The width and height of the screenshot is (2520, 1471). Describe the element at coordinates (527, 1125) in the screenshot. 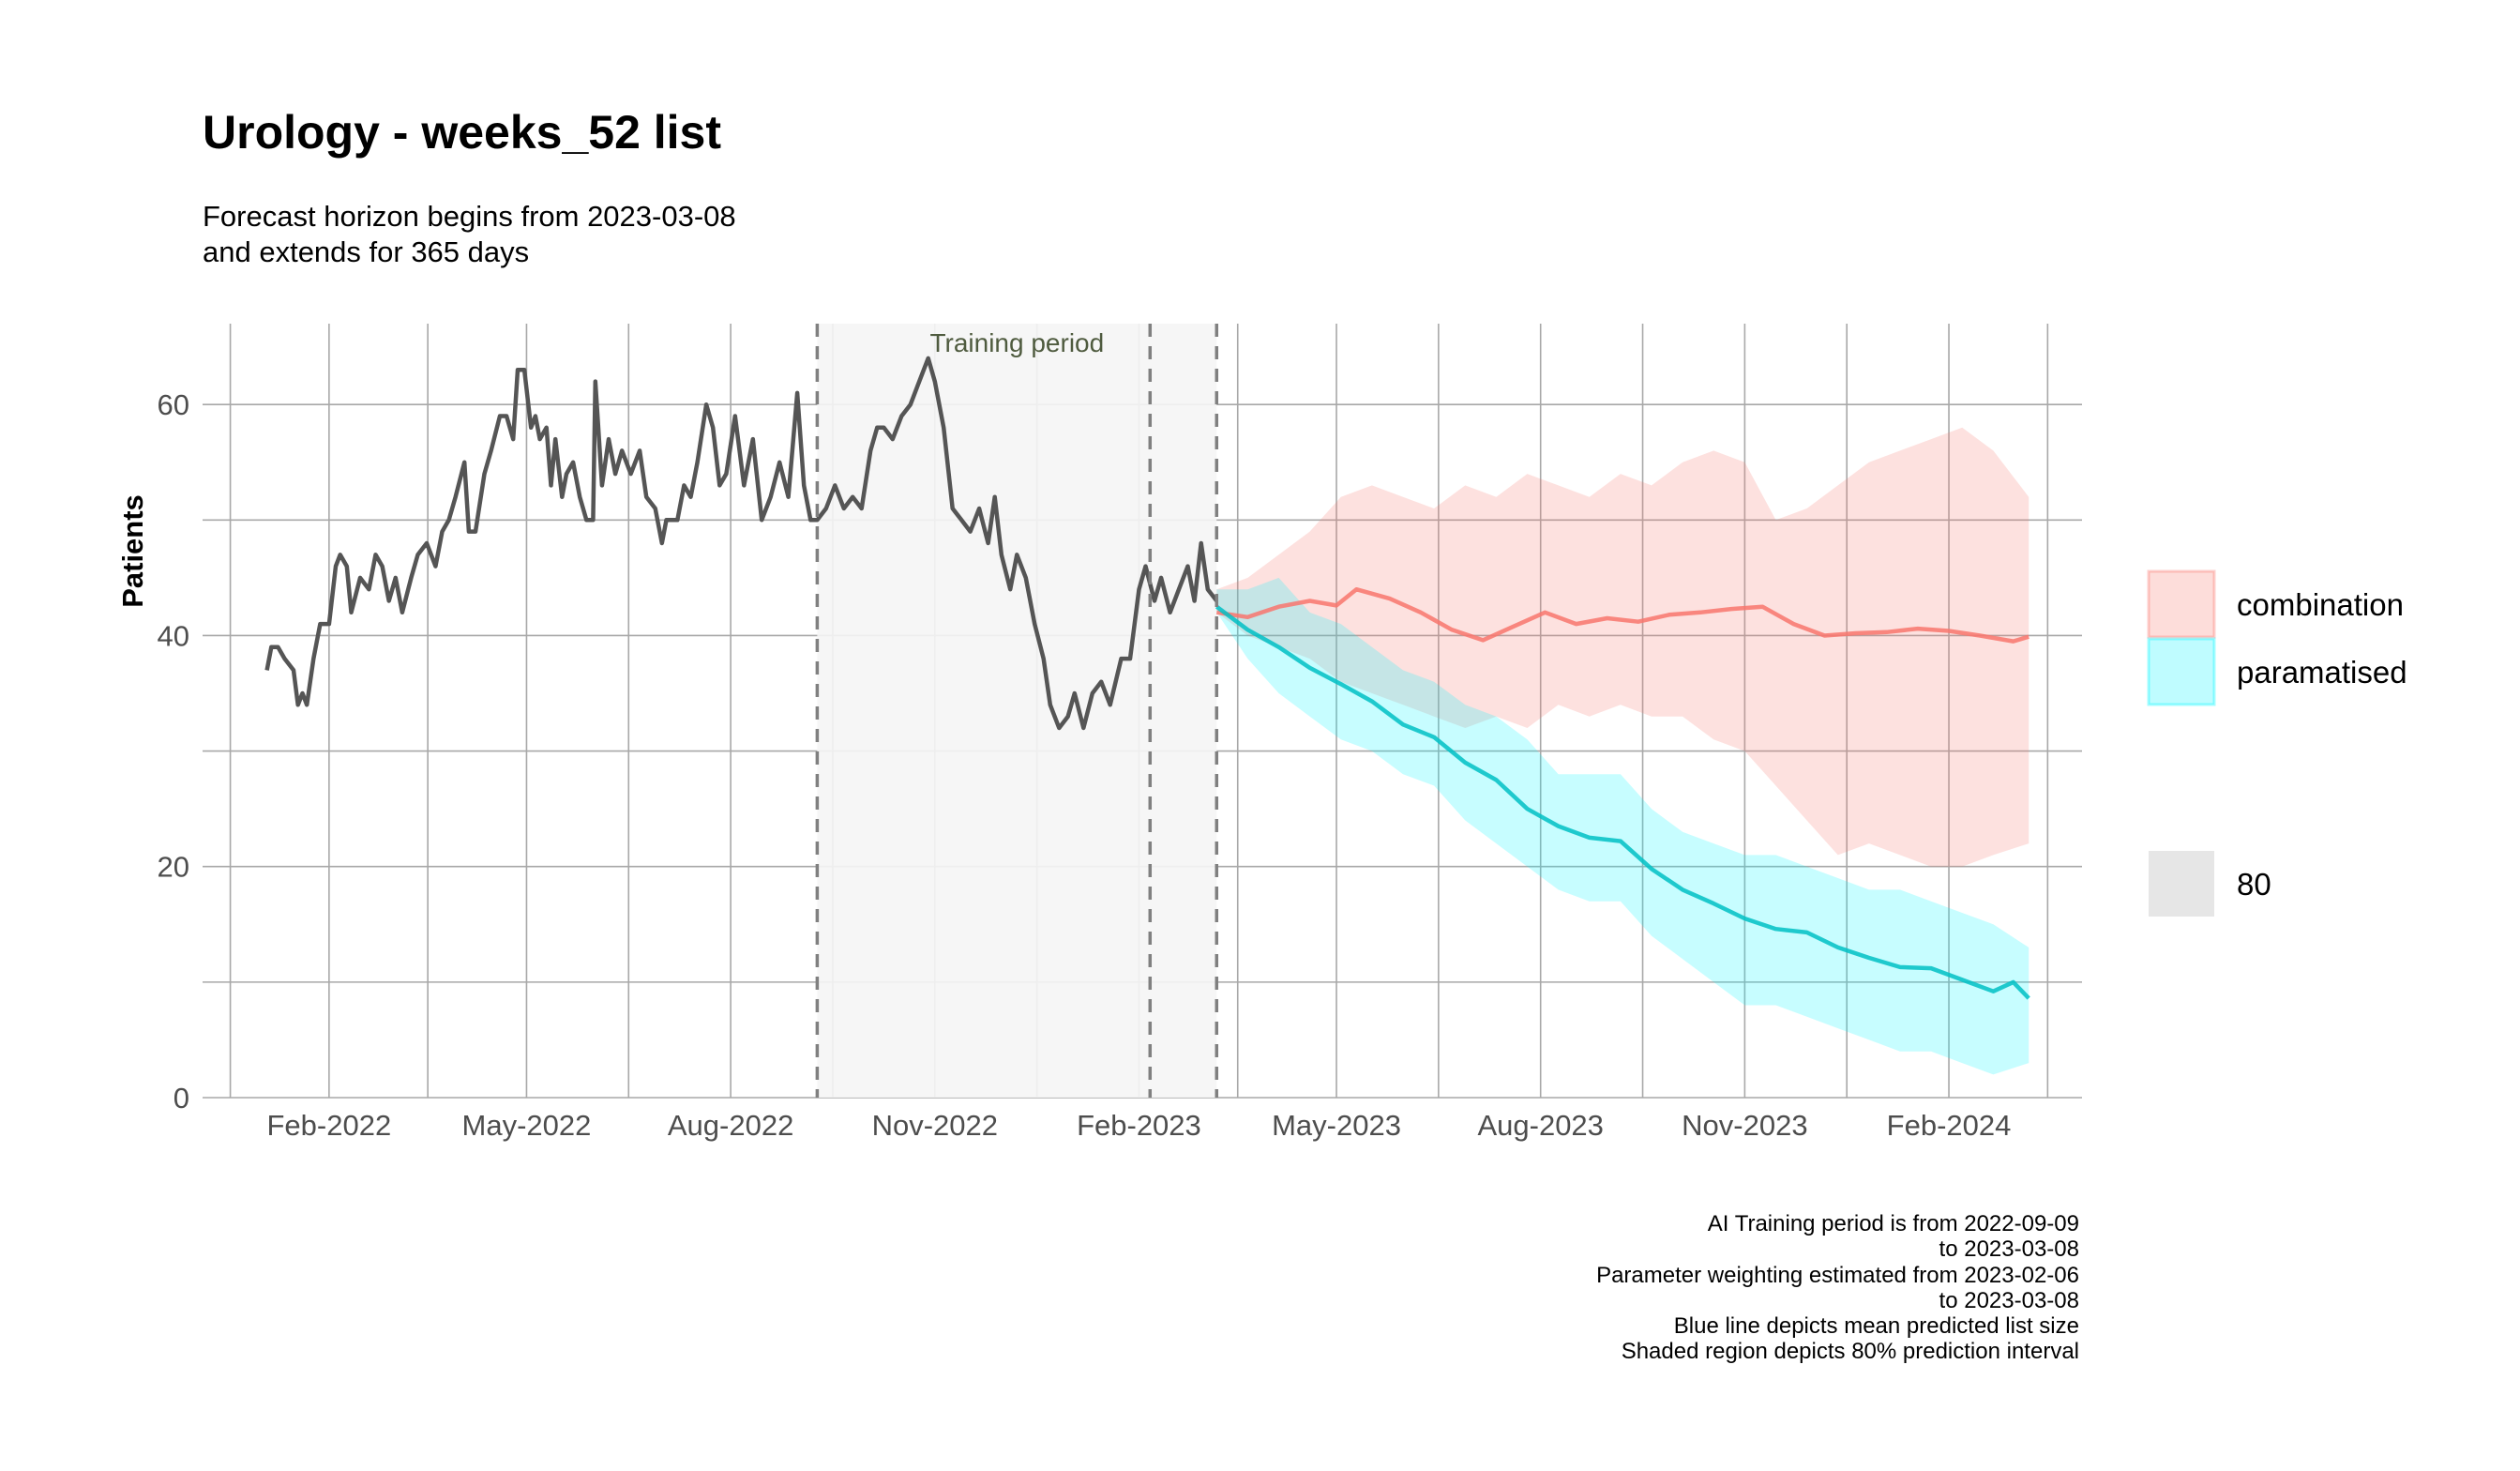

I see `x-tick-label: May-2022` at that location.